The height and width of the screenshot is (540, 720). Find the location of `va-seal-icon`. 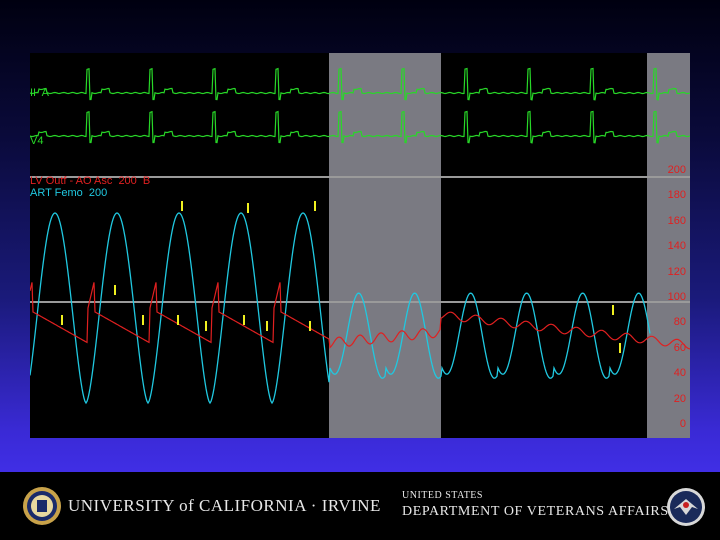

va-seal-icon is located at coordinates (686, 507).